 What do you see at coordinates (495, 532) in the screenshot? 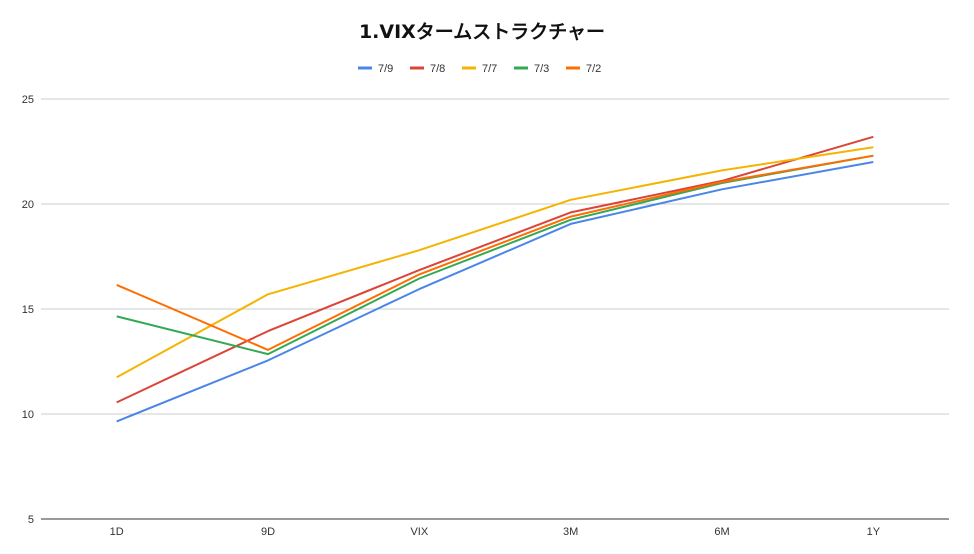
I see `x-axis: 1D 9D VIX 3M 6M 1Y` at bounding box center [495, 532].